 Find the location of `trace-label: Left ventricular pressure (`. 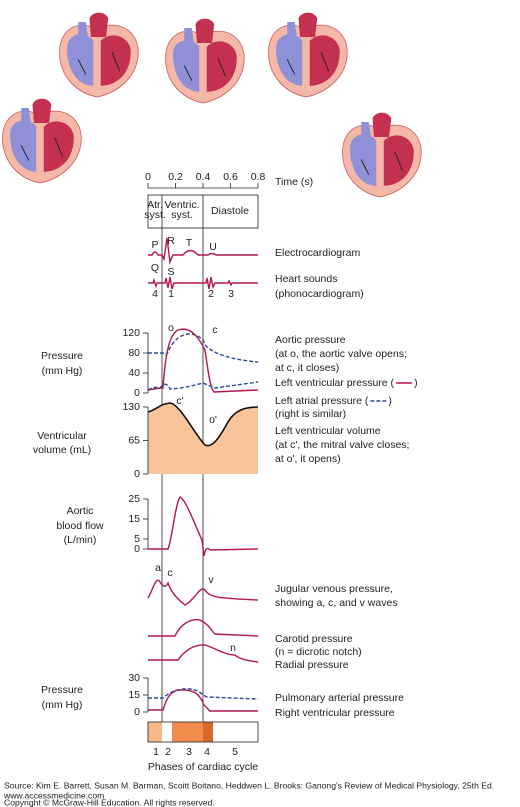

trace-label: Left ventricular pressure ( is located at coordinates (335, 383).